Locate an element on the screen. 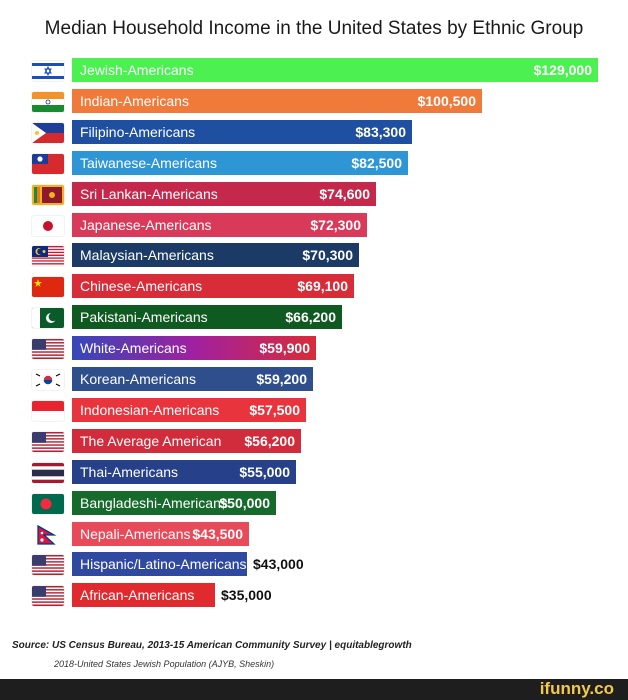 The width and height of the screenshot is (628, 700). indonesia-flag-icon is located at coordinates (48, 410).